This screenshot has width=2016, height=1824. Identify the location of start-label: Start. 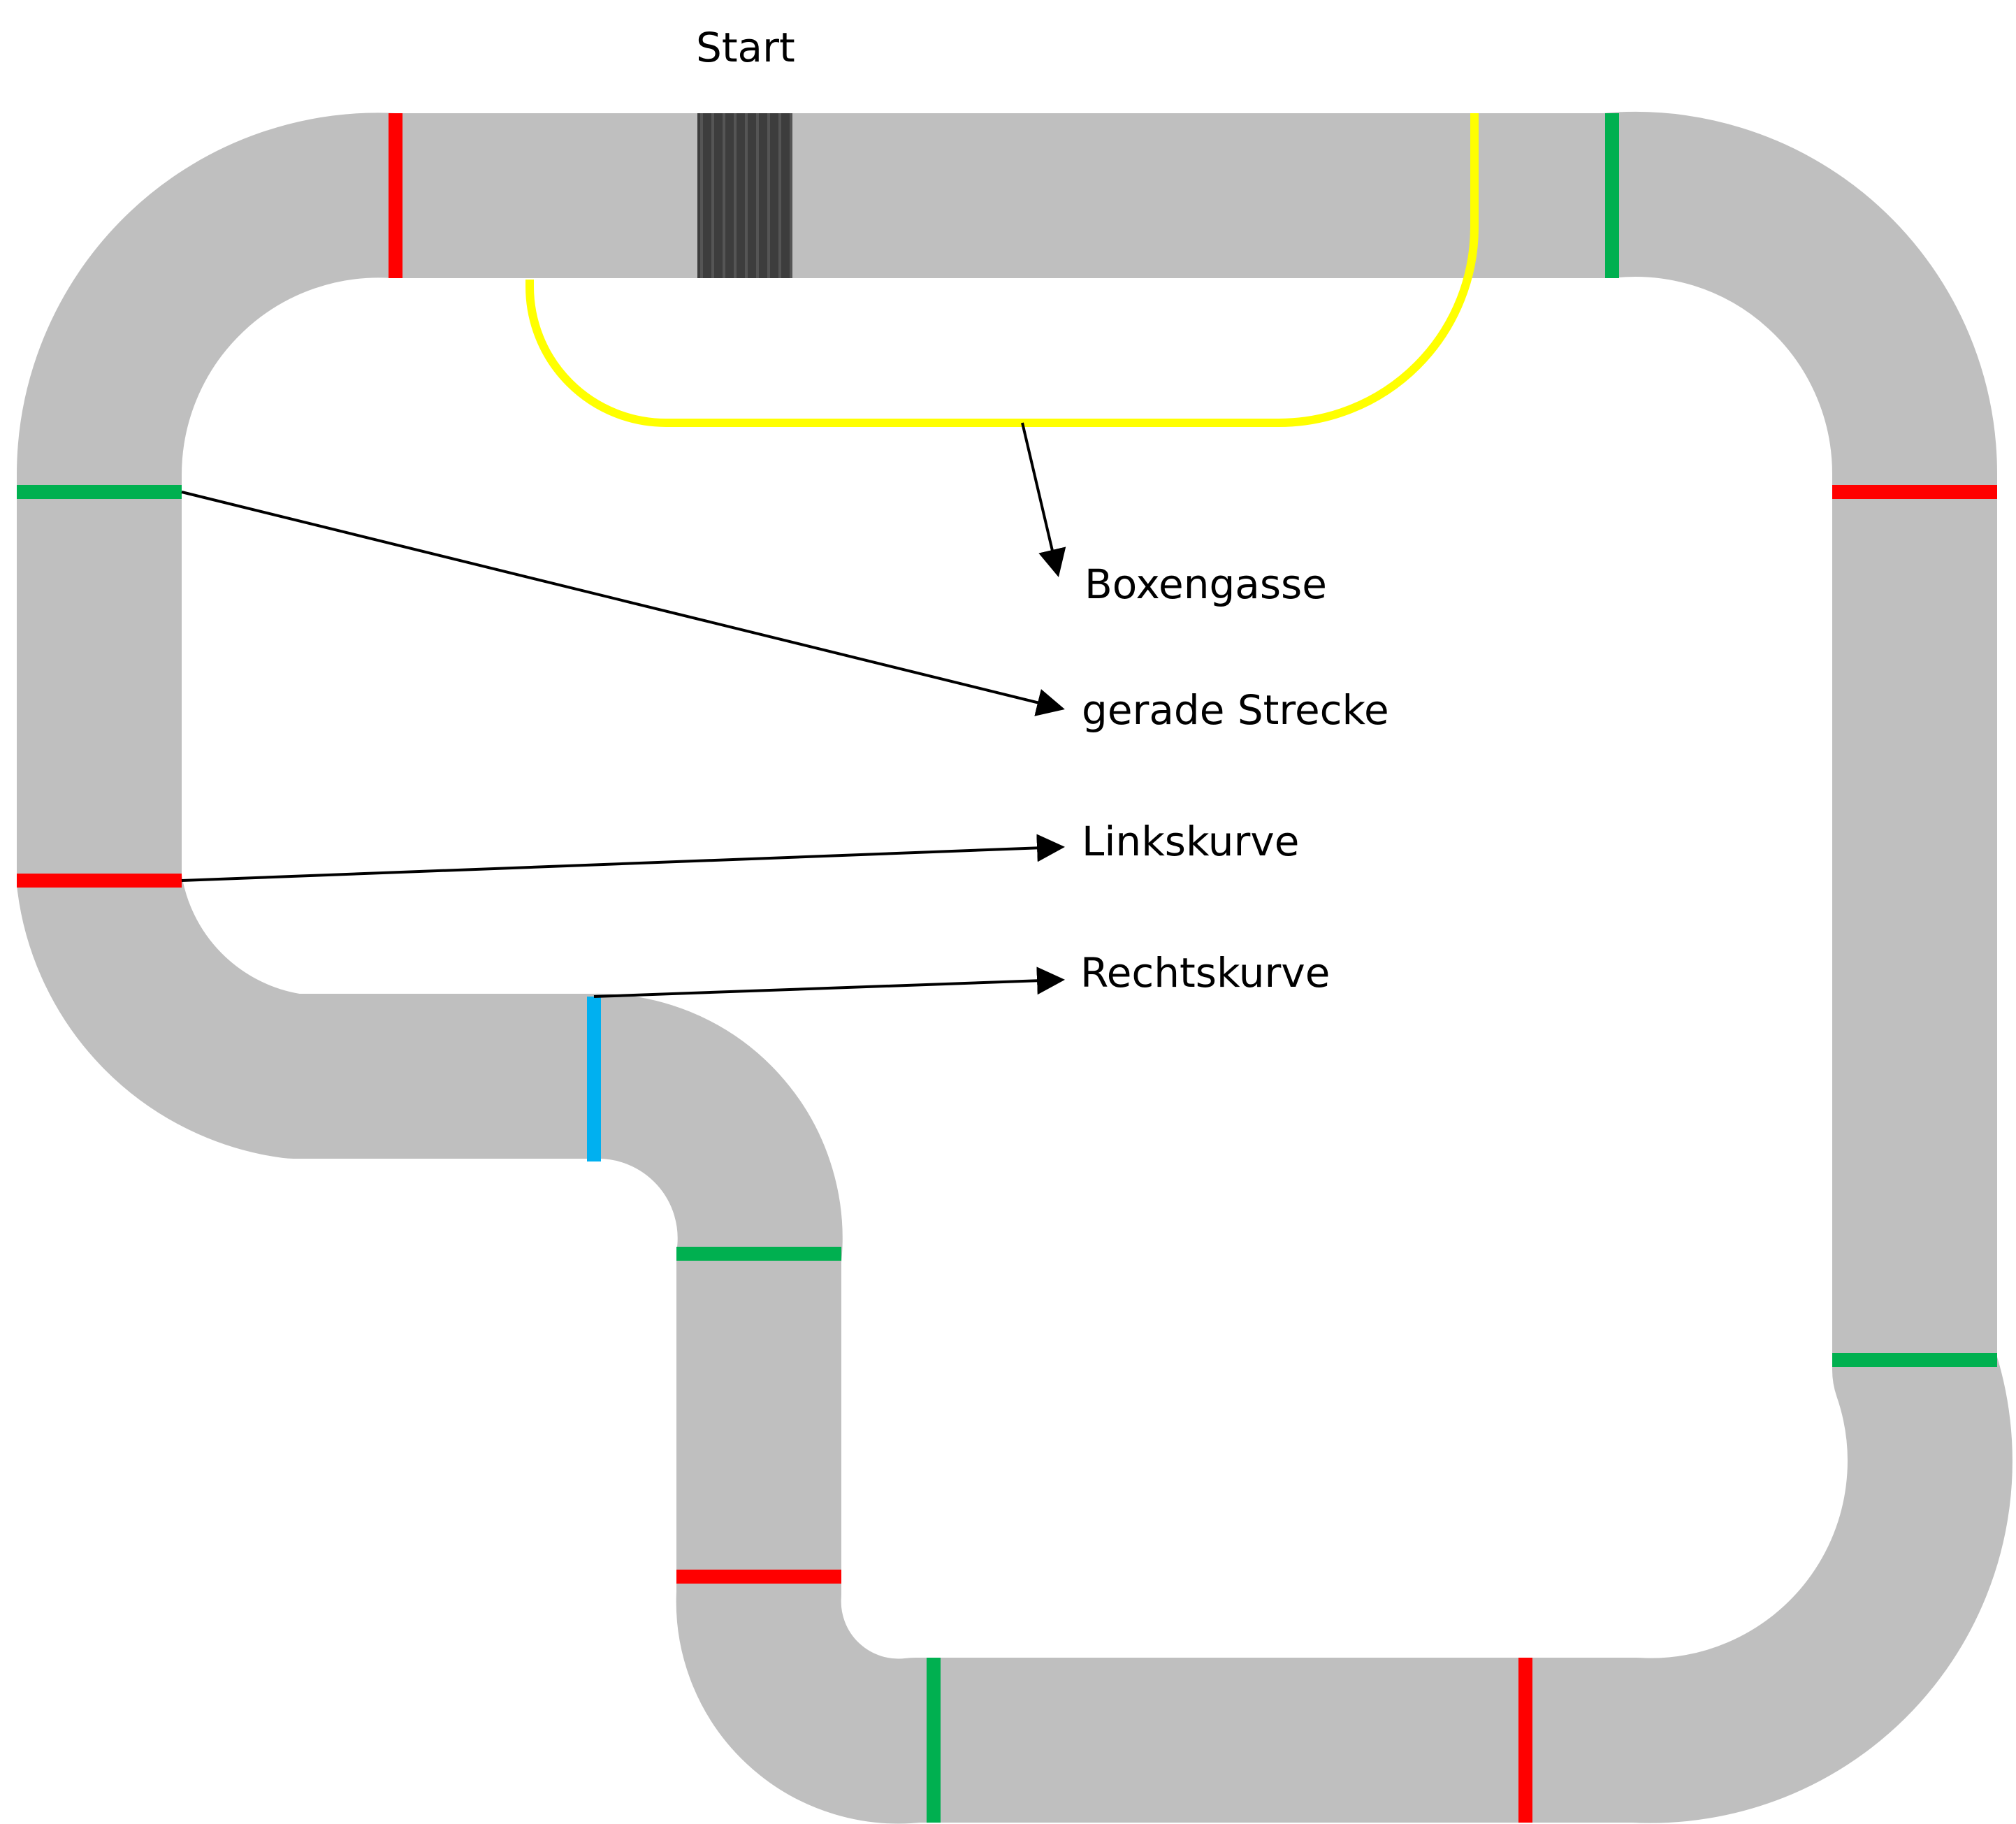
(745, 47).